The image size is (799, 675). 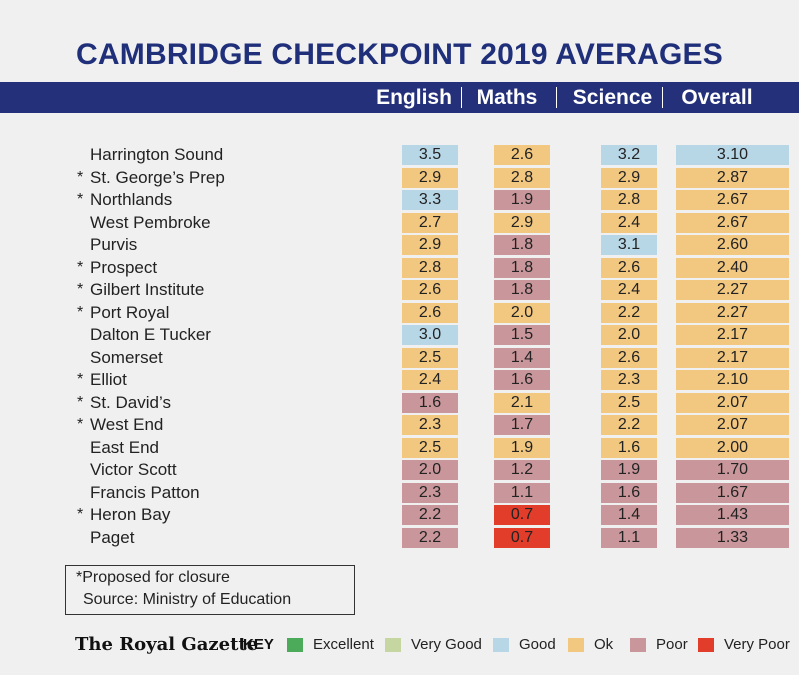 What do you see at coordinates (150, 222) in the screenshot?
I see `school-name: West Pembroke` at bounding box center [150, 222].